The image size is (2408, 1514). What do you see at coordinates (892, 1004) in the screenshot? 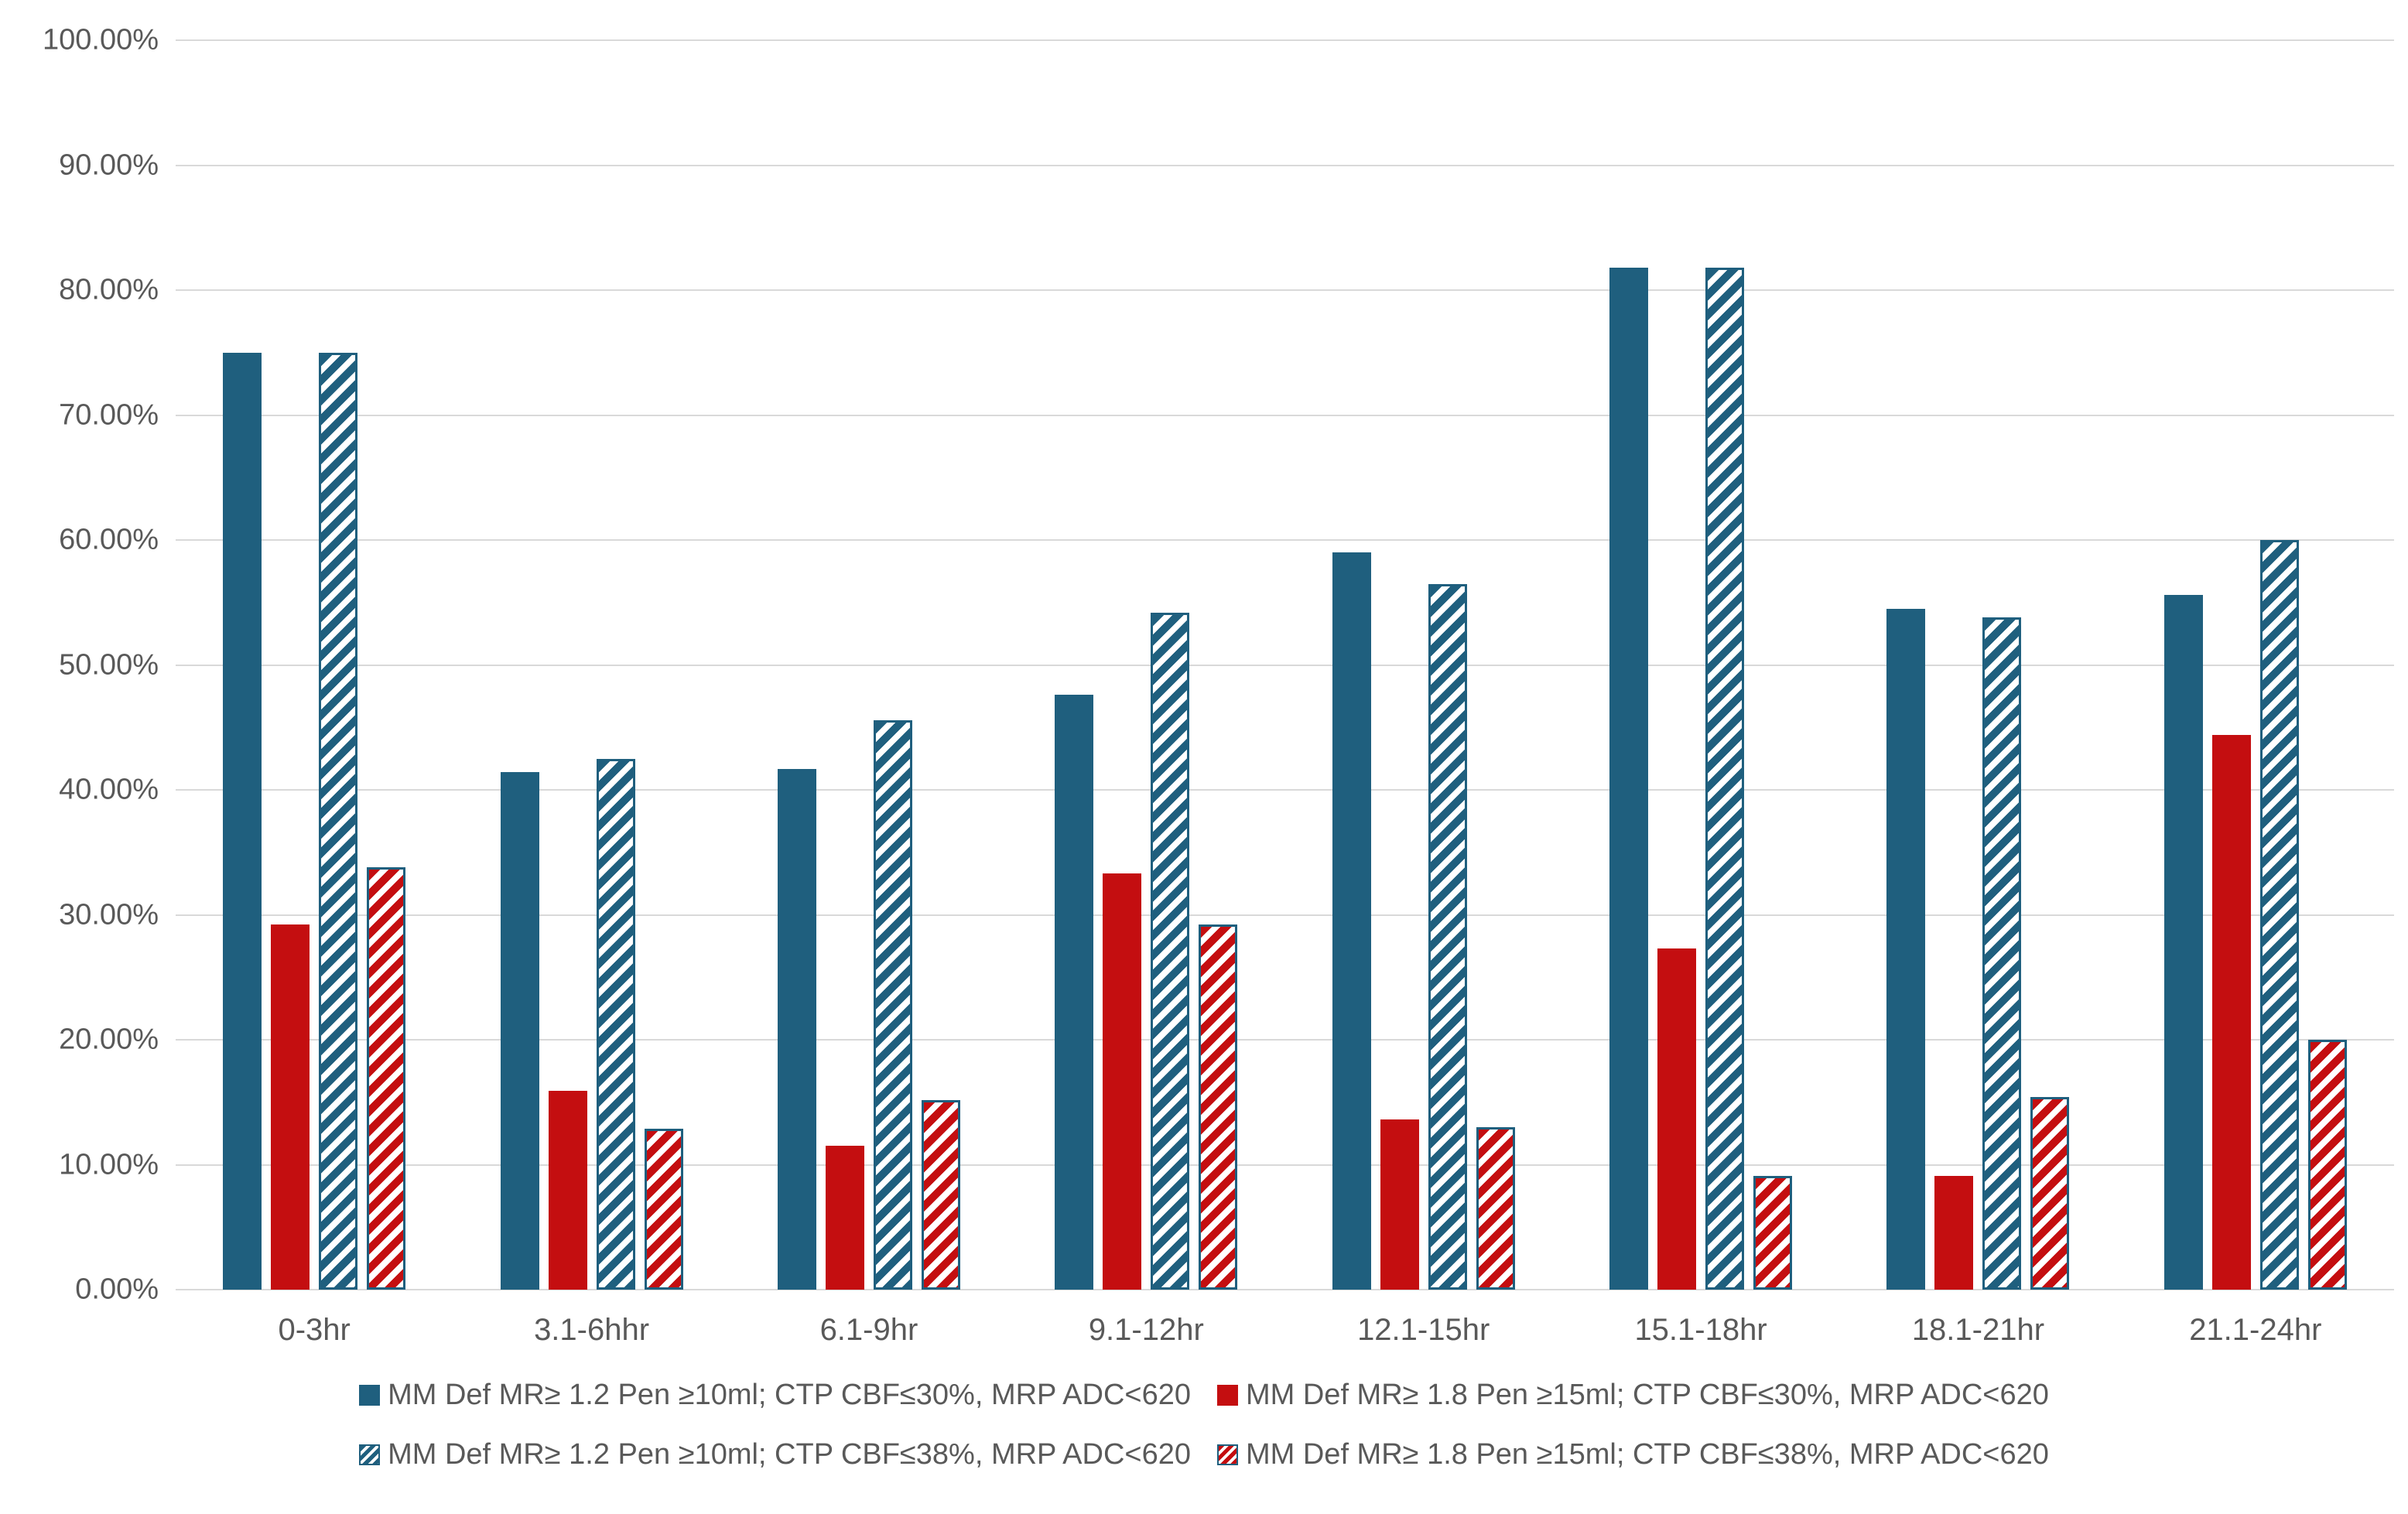
I see `bar-teal-hatched-6.1-9hr` at bounding box center [892, 1004].